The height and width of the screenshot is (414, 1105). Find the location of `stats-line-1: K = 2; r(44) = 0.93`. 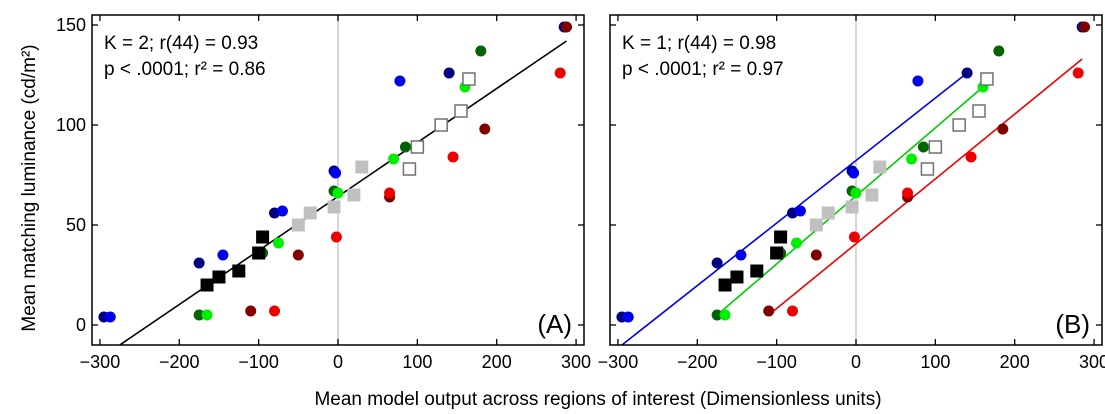

stats-line-1: K = 2; r(44) = 0.93 is located at coordinates (181, 43).